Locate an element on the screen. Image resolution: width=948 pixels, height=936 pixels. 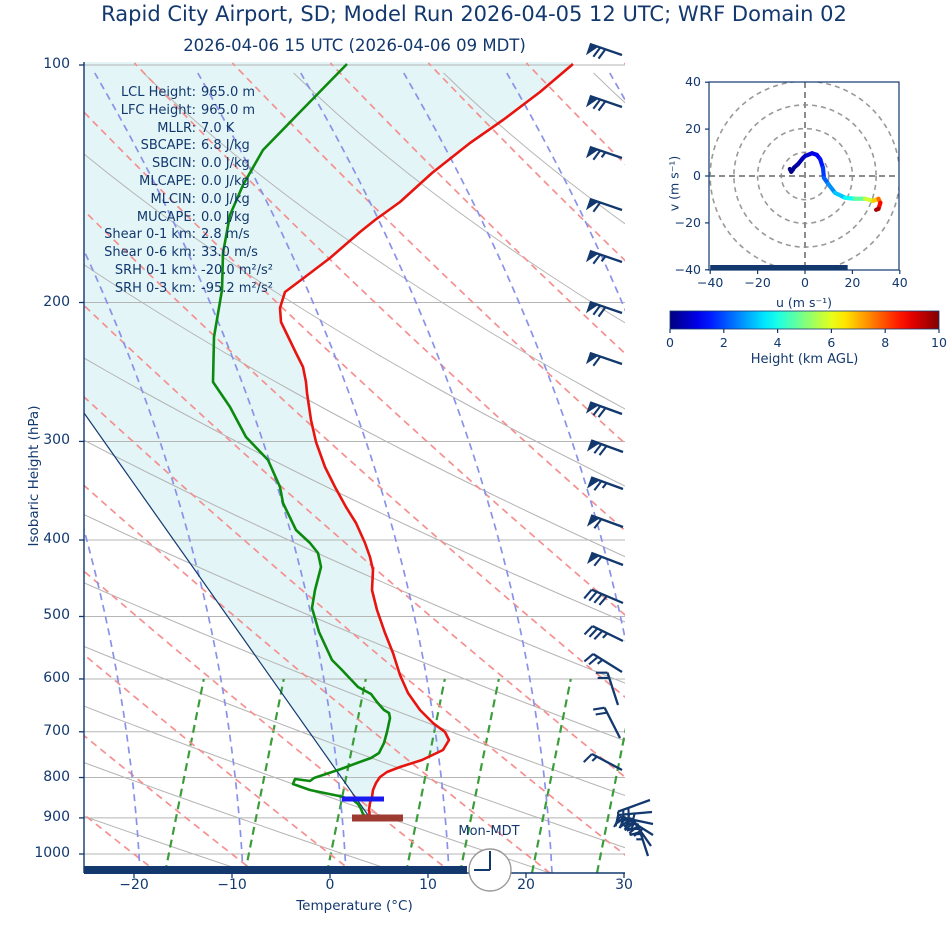
colorbar-label: Height (km AGL) is located at coordinates (804, 359).